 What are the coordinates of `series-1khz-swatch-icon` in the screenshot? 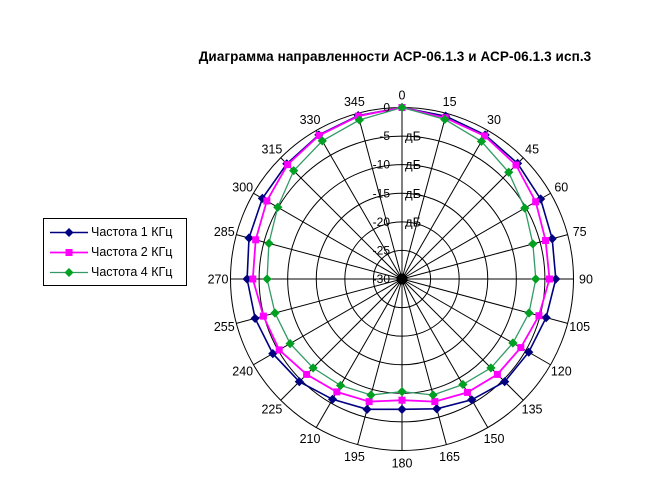 It's located at (69, 232).